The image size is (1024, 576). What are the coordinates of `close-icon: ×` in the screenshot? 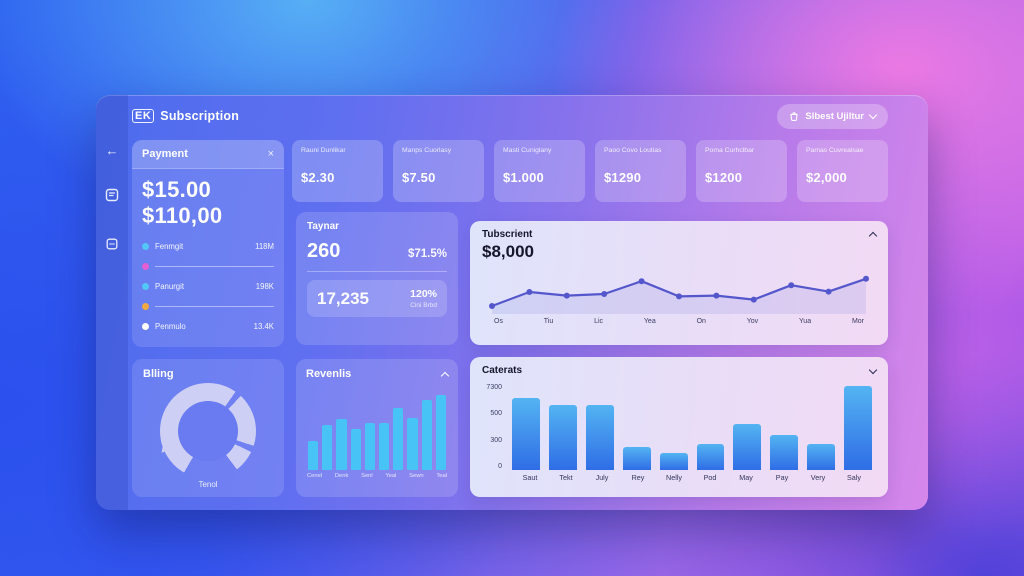 It's located at (270, 153).